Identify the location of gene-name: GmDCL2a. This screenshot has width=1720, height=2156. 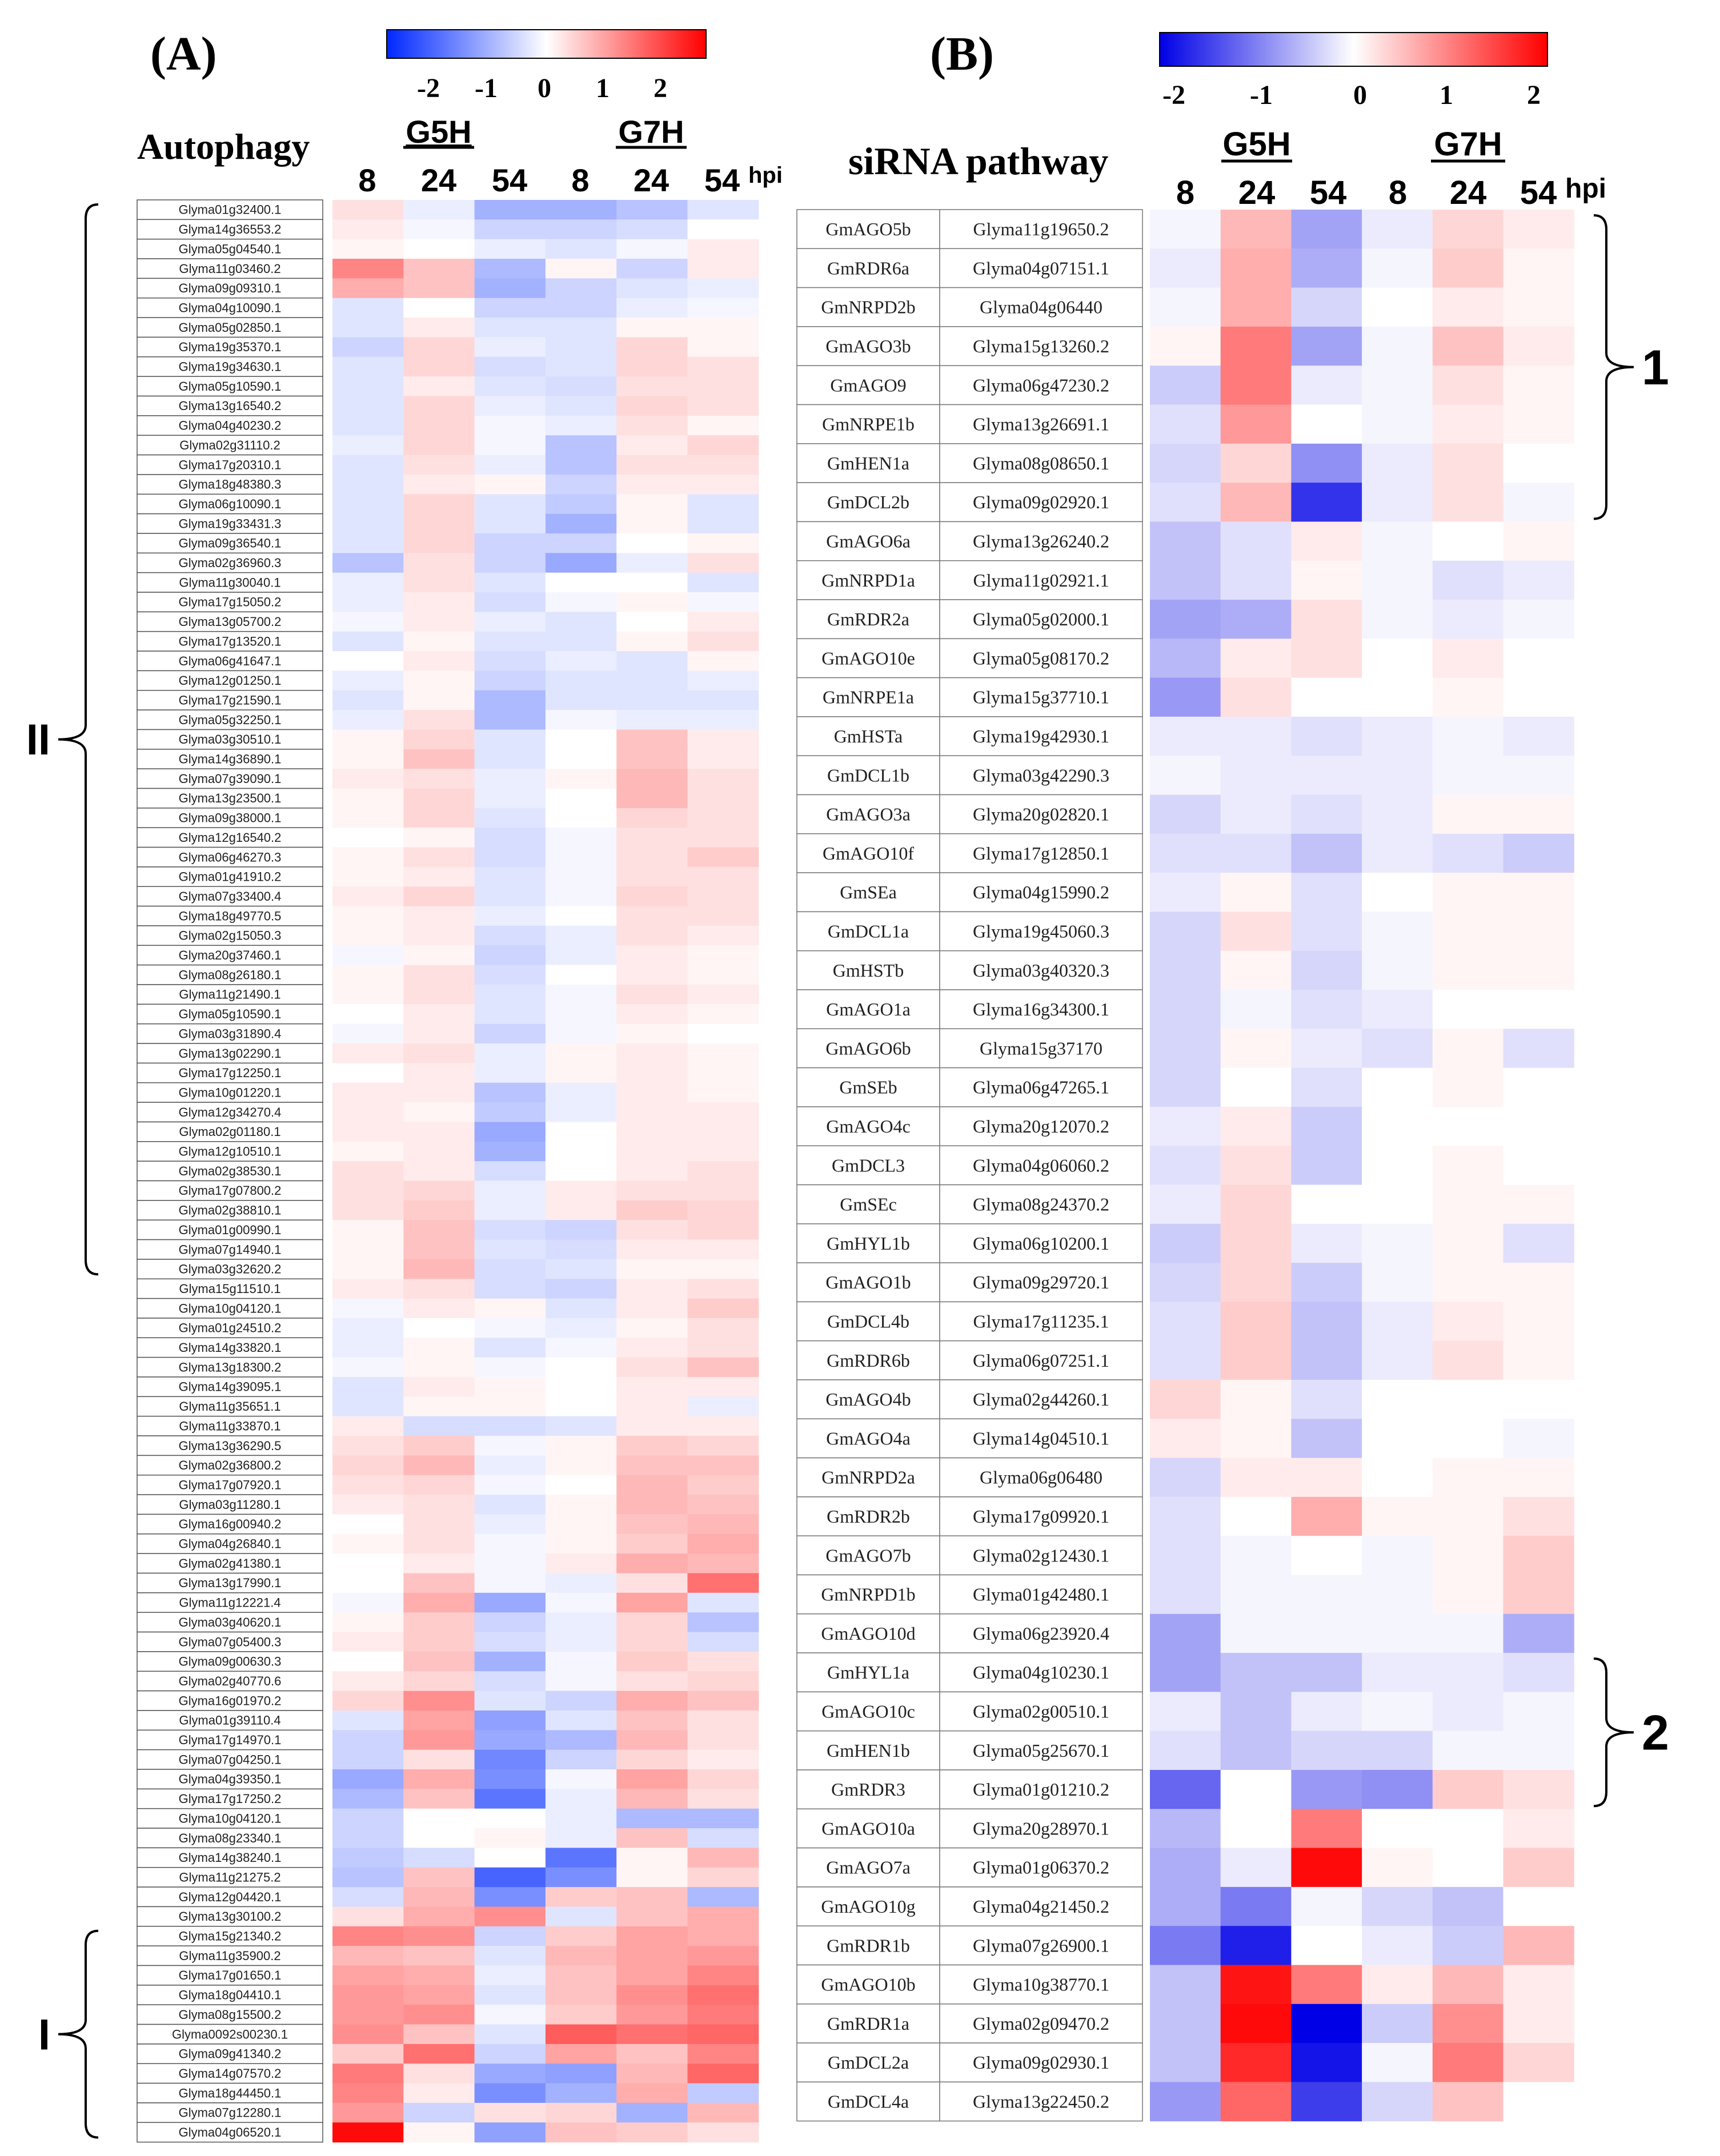
(868, 2062).